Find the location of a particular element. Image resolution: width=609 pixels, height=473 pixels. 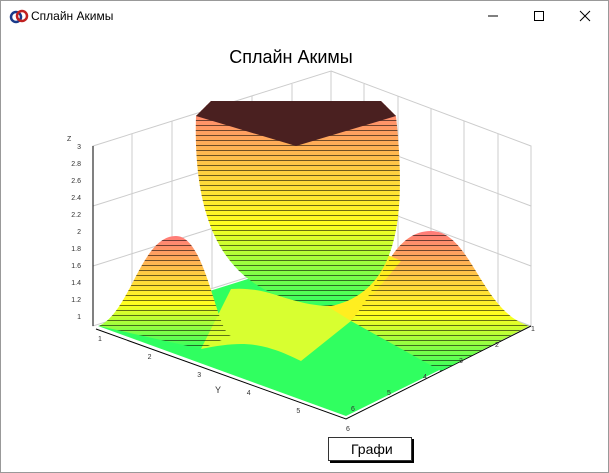

y-tick-label: 5 is located at coordinates (298, 411).